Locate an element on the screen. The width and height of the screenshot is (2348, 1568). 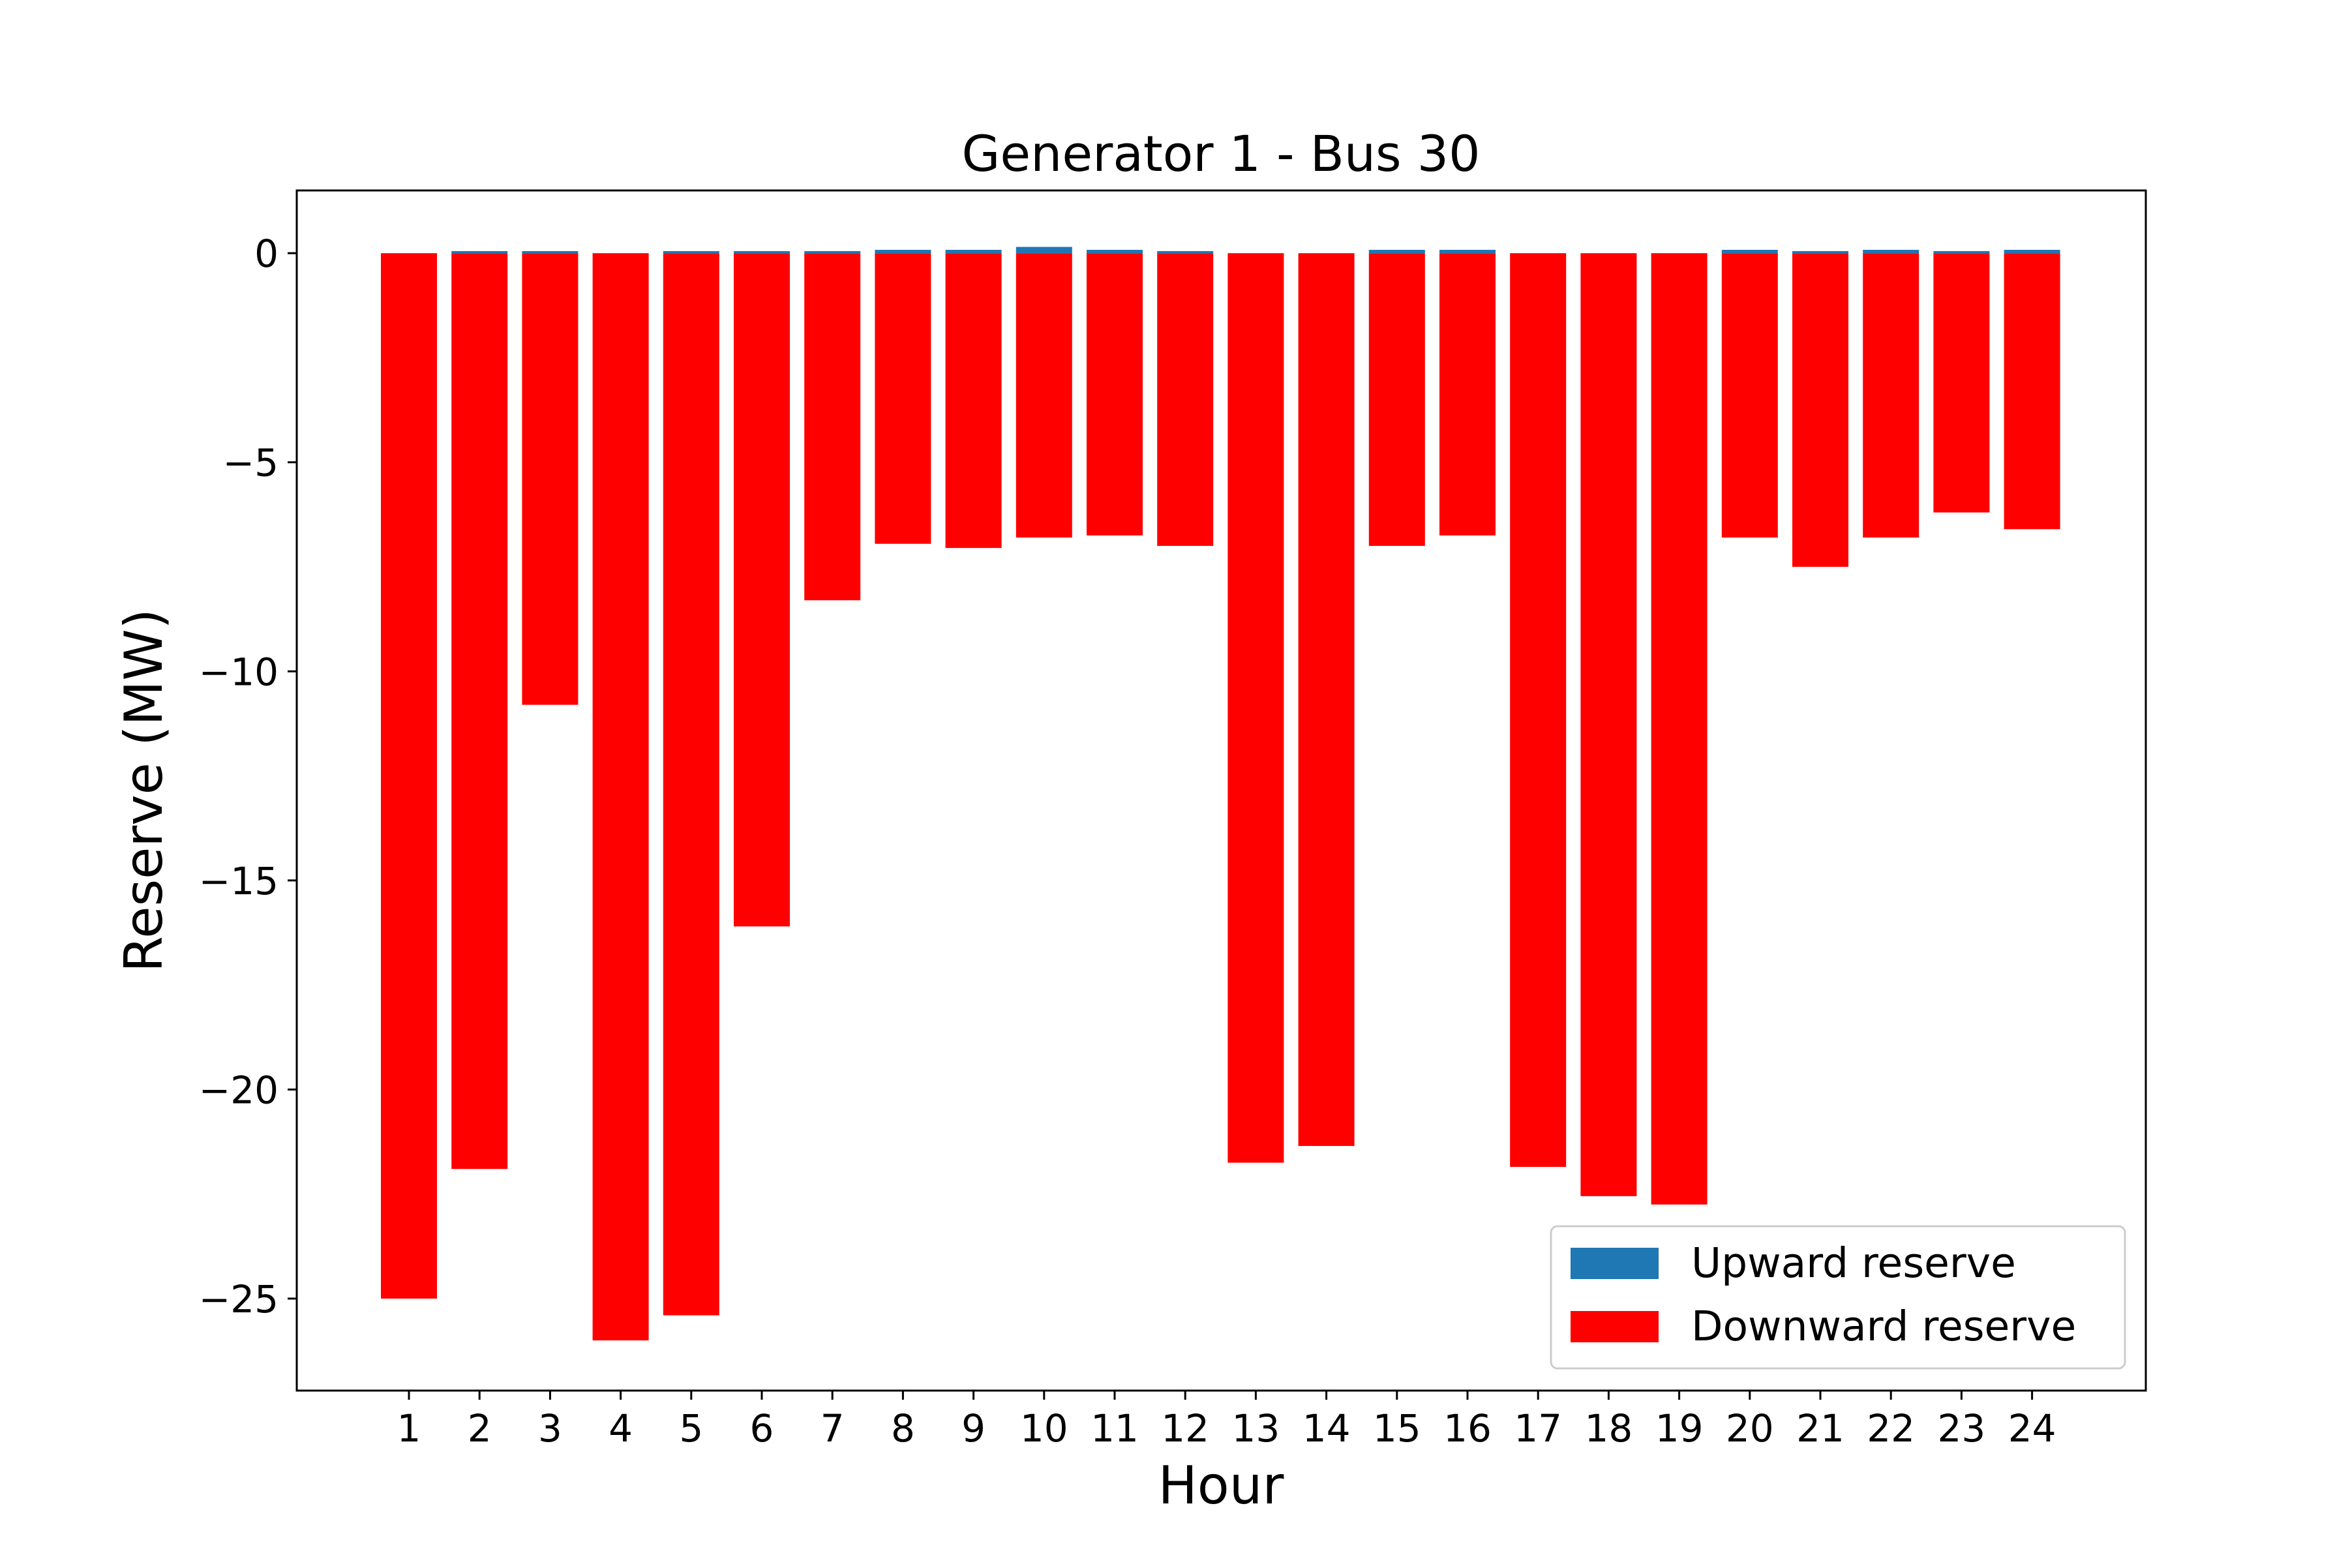
x-axis-label: Hour is located at coordinates (1221, 1485).